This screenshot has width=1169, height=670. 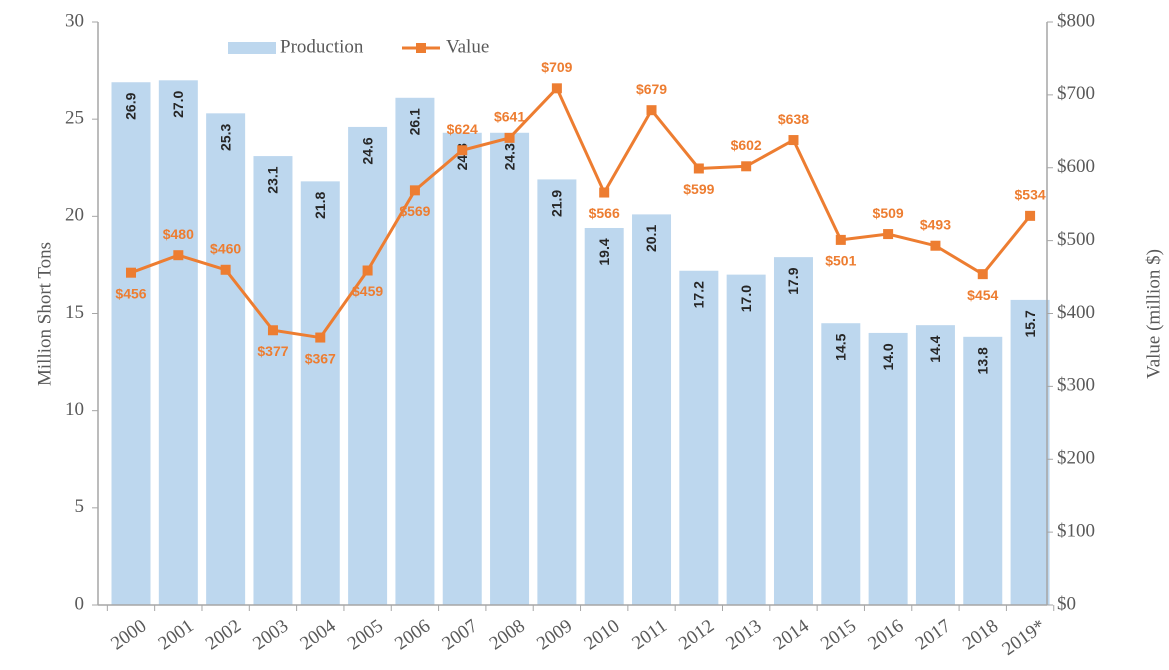 I want to click on x-tick-label: 2018, so click(x=980, y=634).